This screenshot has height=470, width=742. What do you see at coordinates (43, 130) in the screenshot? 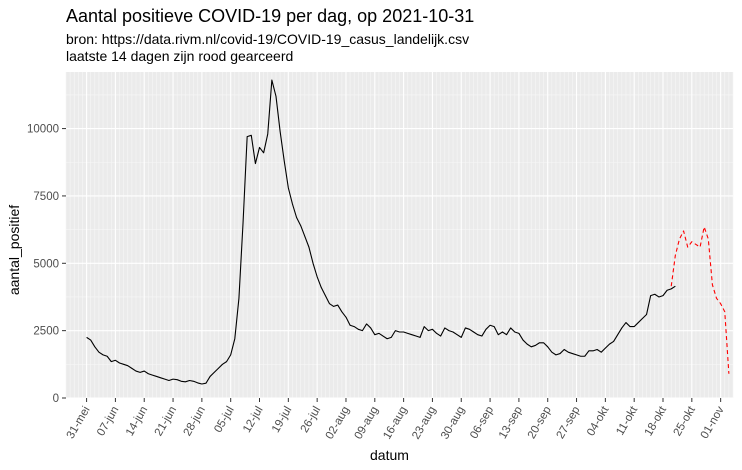
I see `y-tick-label: 10000` at bounding box center [43, 130].